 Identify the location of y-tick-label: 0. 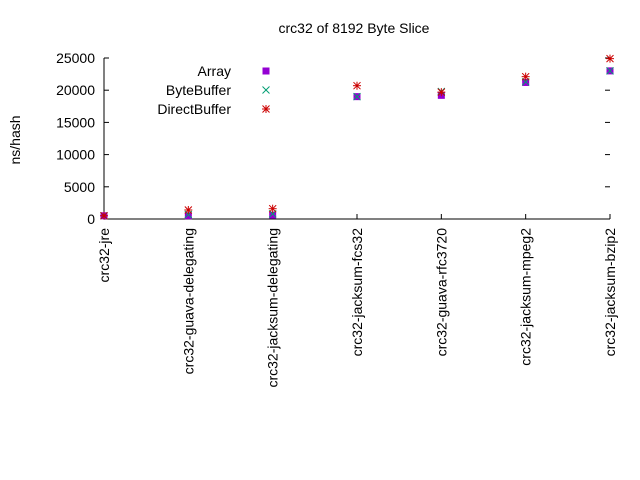
(91, 219).